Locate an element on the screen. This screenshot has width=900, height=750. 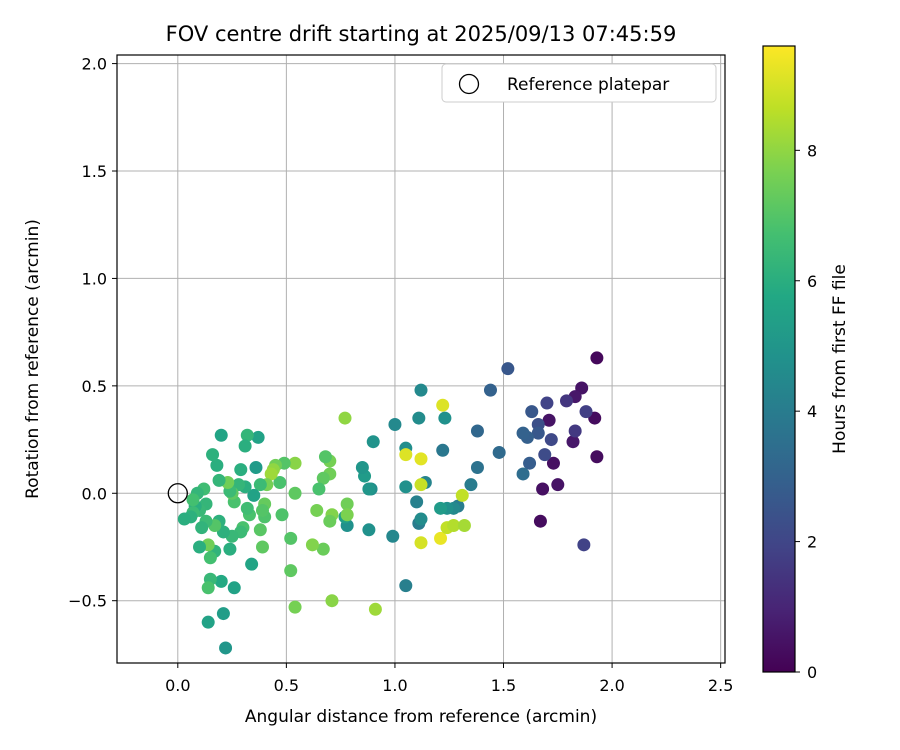
y-tick-label-4: 1.5 is located at coordinates (94, 171).